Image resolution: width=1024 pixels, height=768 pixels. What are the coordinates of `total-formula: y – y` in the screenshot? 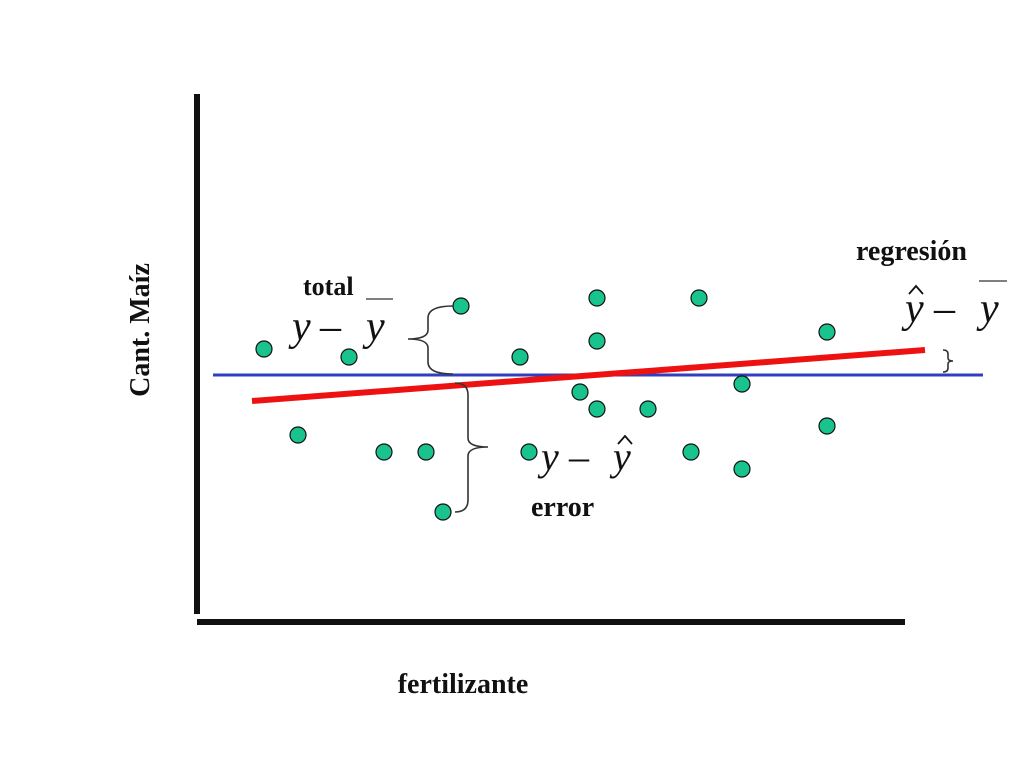 It's located at (340, 324).